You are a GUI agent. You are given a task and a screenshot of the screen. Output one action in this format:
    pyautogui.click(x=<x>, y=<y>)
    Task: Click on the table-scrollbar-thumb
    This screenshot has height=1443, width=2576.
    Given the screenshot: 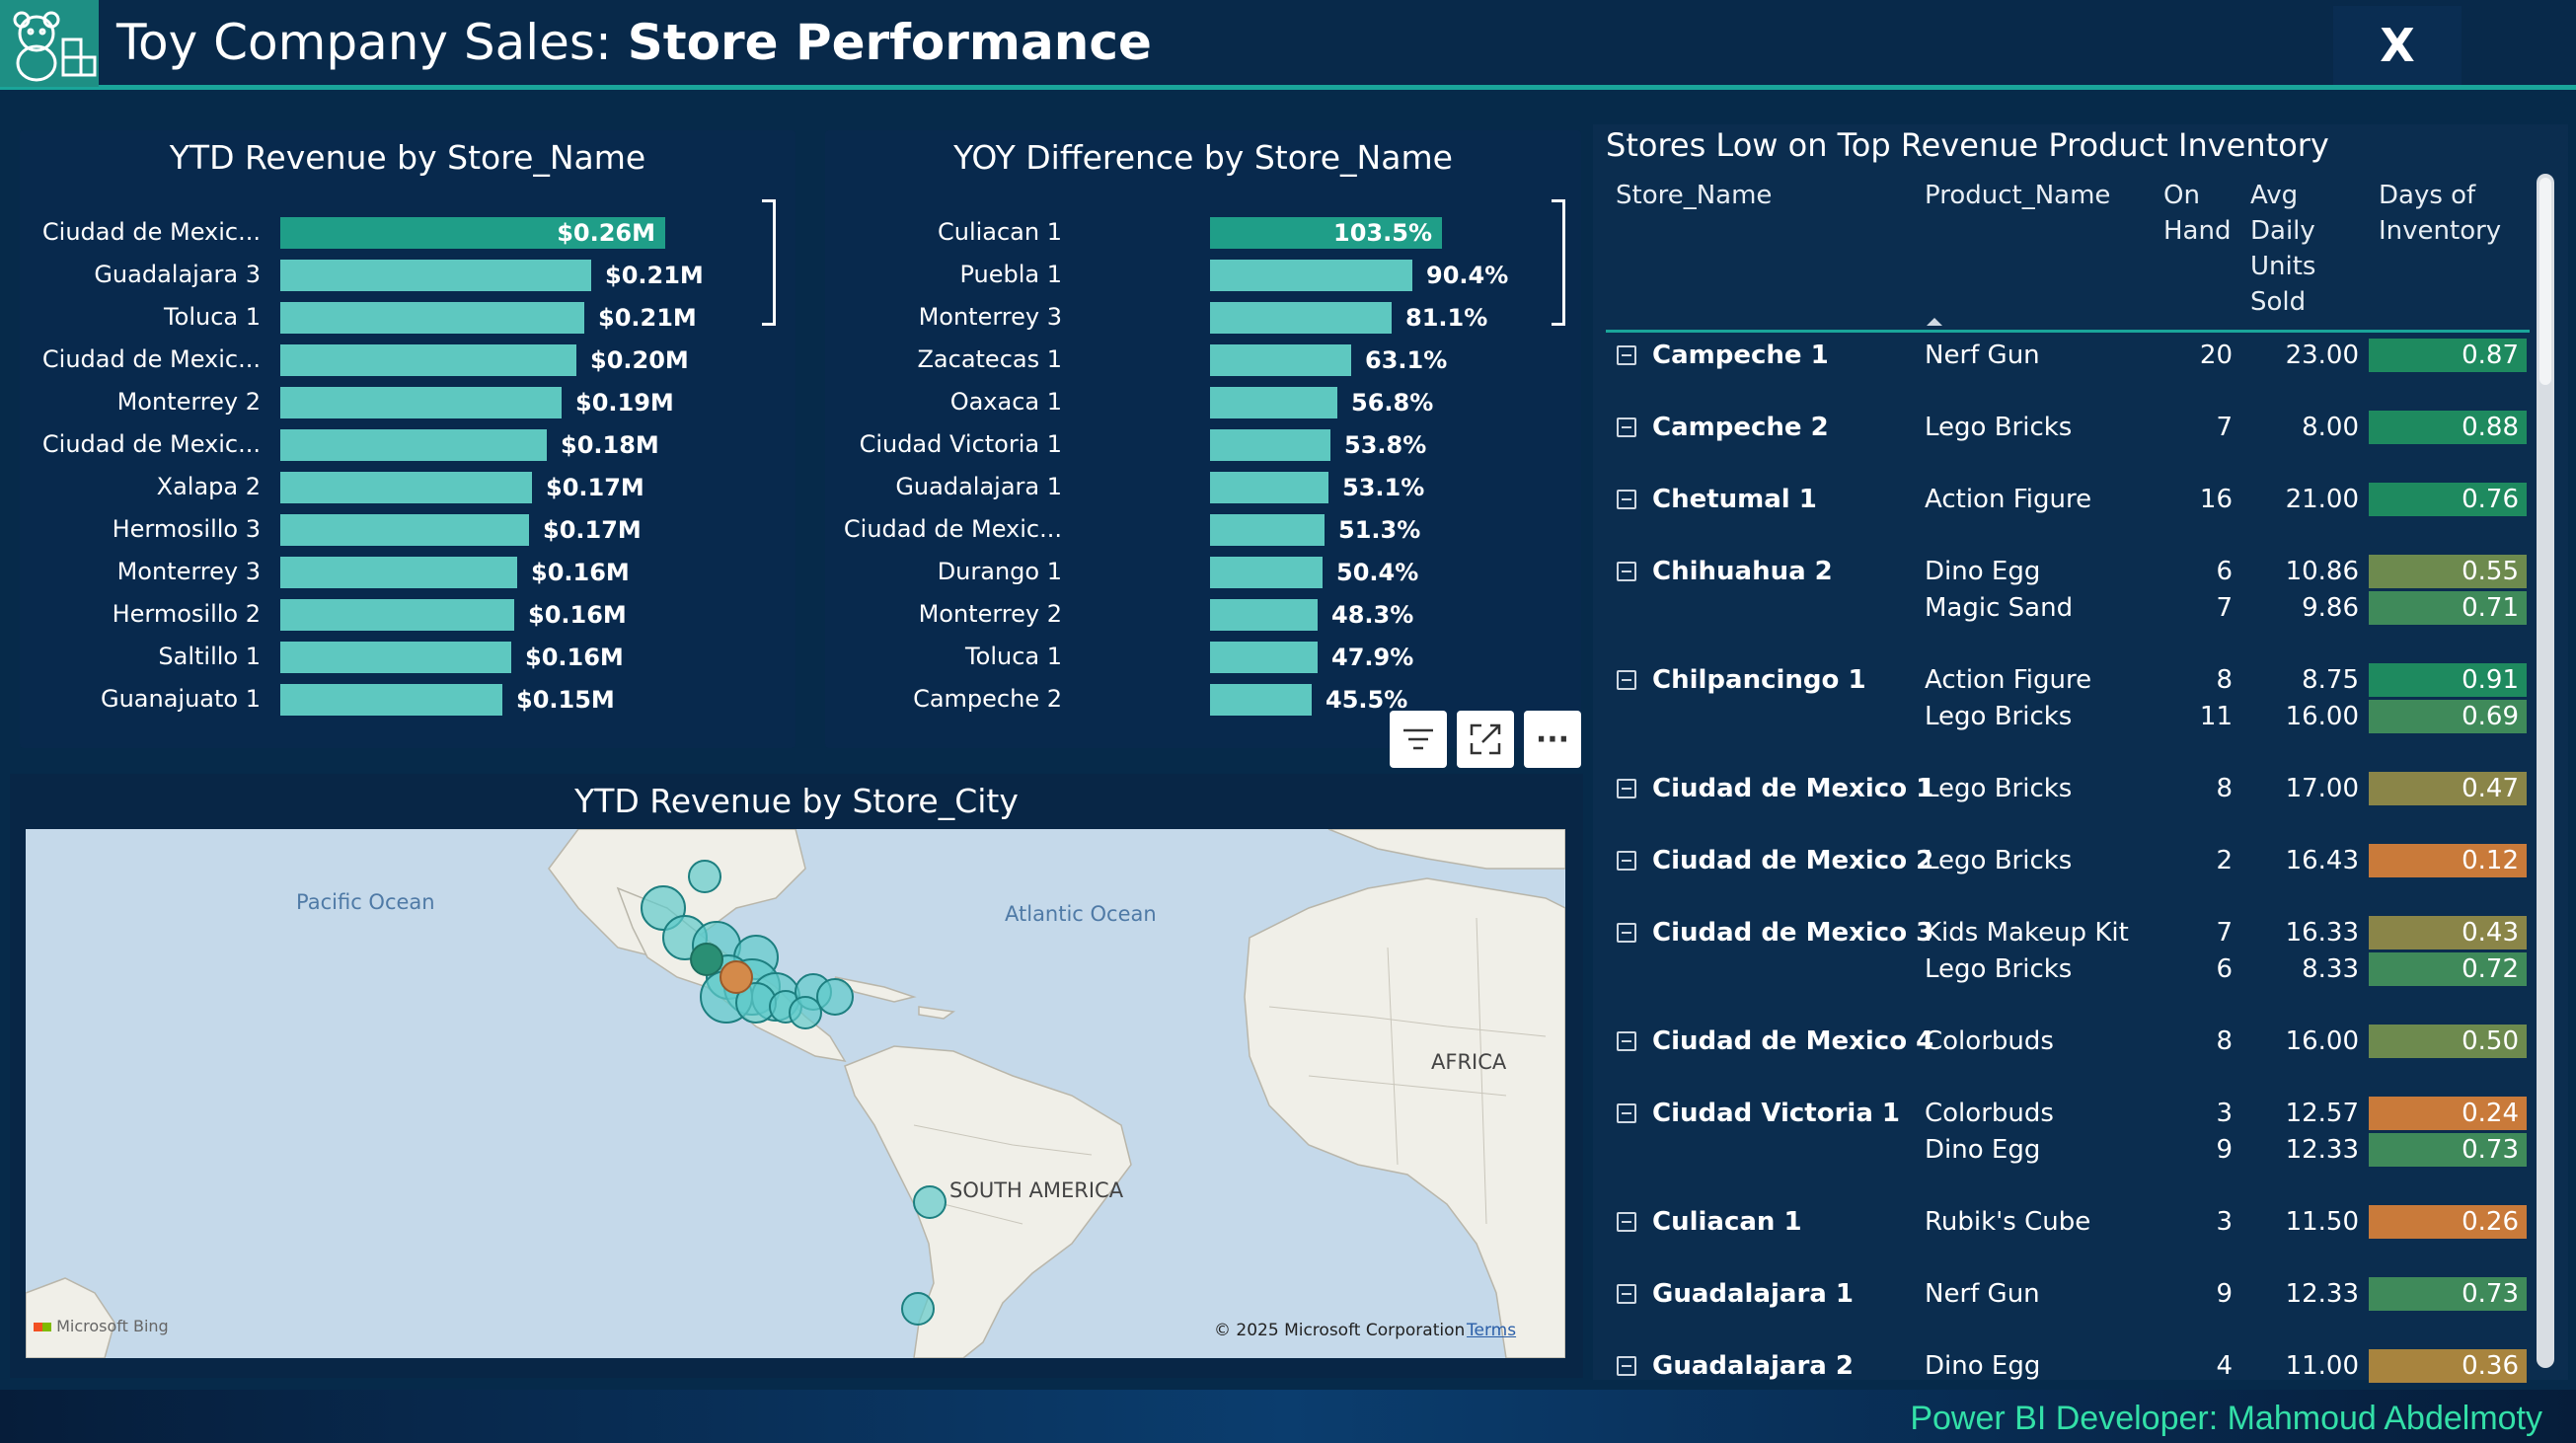 What is the action you would take?
    pyautogui.click(x=2545, y=281)
    